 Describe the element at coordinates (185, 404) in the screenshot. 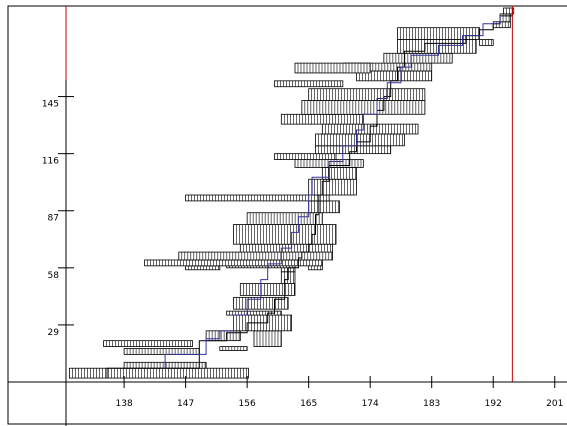

I see `x-tick-label: 147` at that location.